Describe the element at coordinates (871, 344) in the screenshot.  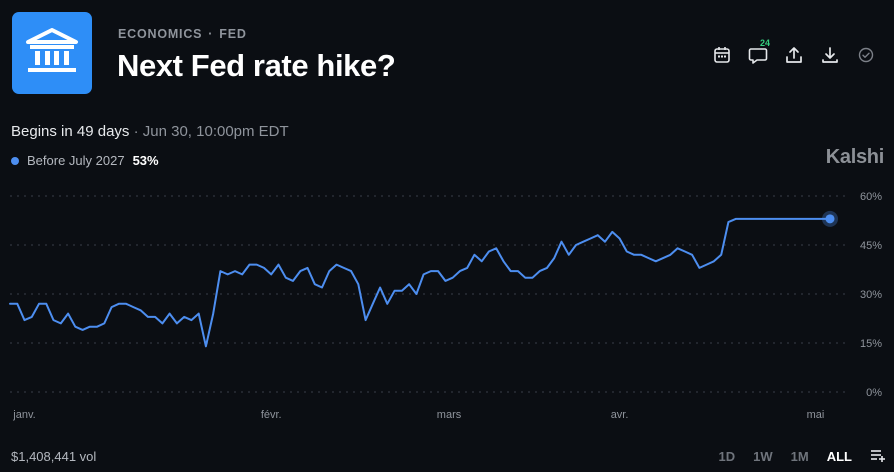
I see `y-tick-label: 15%` at that location.